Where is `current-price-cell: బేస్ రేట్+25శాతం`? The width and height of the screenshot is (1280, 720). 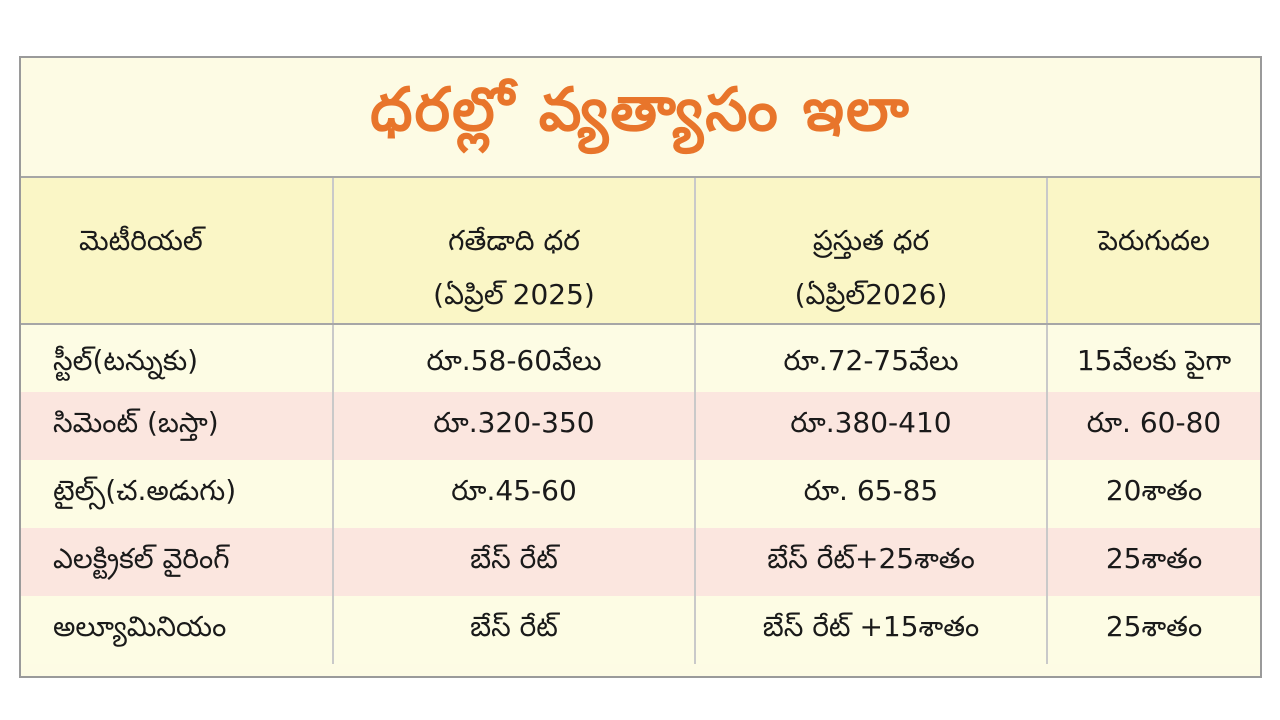 current-price-cell: బేస్ రేట్+25శాతం is located at coordinates (871, 562).